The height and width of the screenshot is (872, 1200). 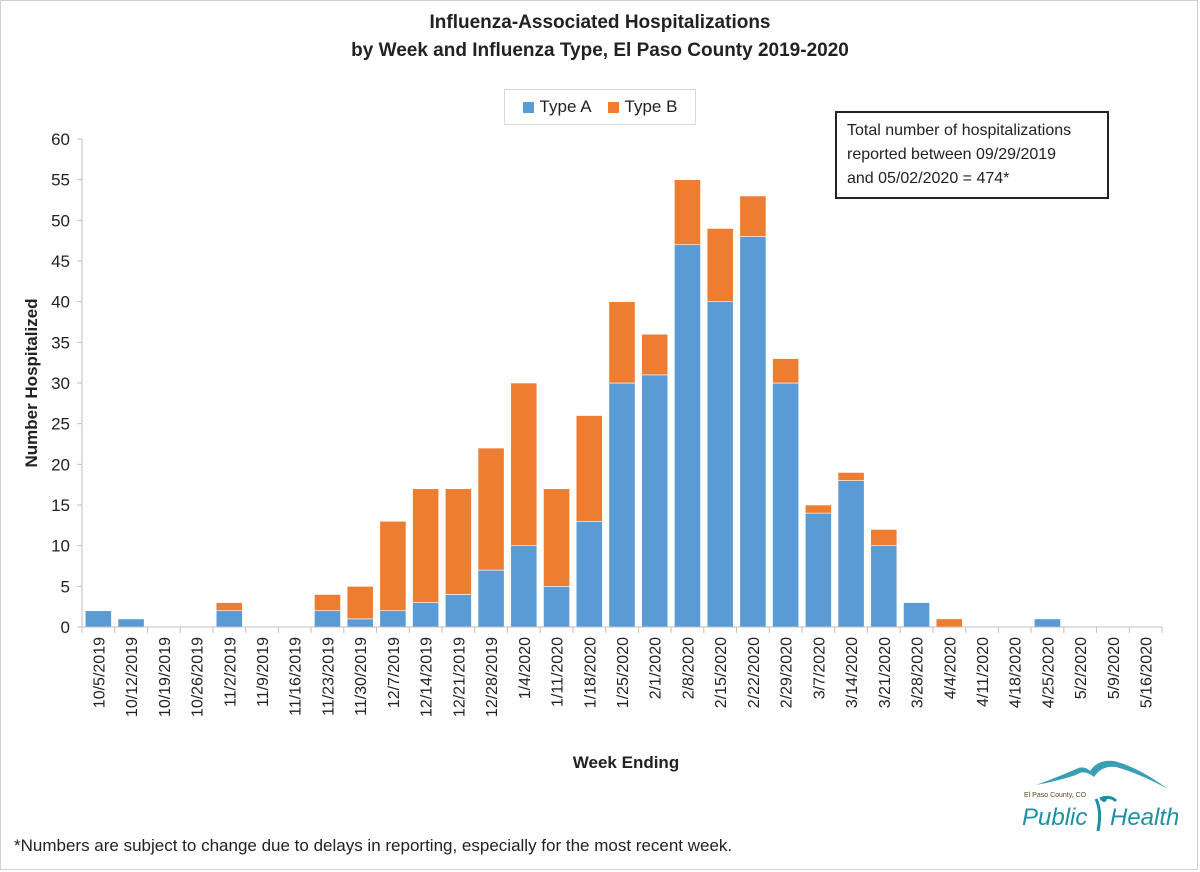 I want to click on legend-swatch-type-b, so click(x=613, y=107).